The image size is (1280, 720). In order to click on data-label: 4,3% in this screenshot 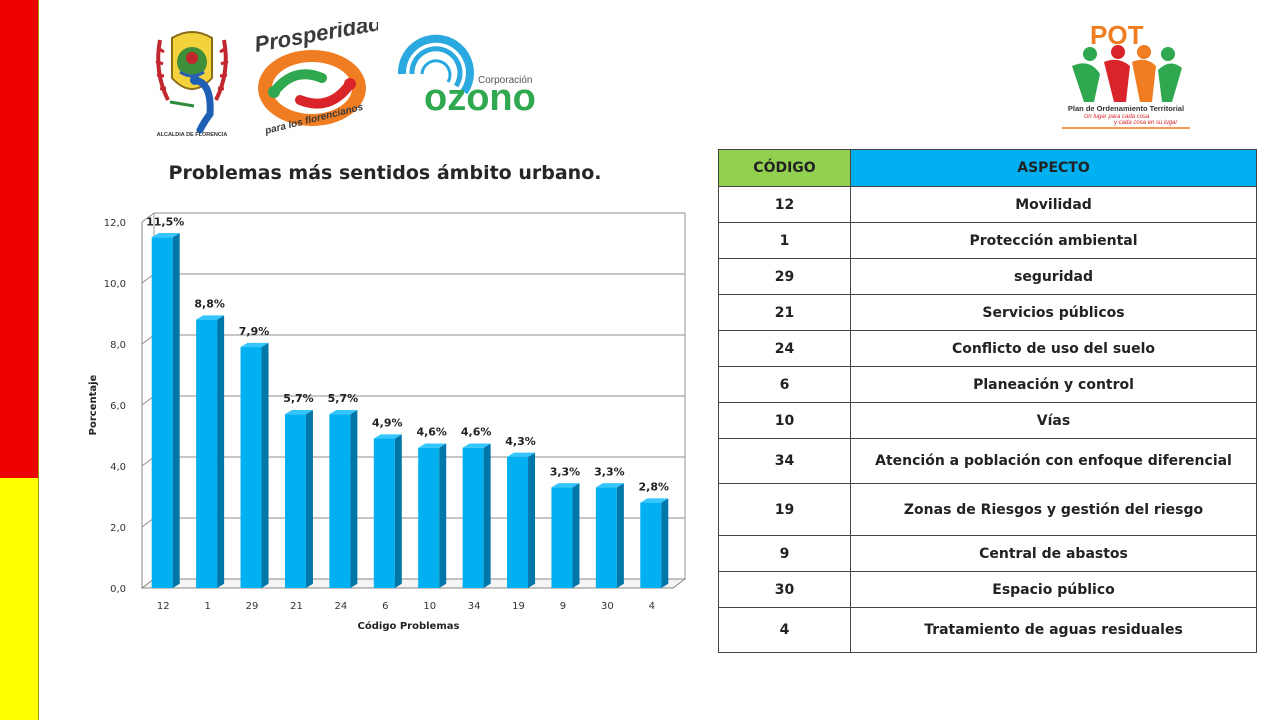, I will do `click(520, 441)`.